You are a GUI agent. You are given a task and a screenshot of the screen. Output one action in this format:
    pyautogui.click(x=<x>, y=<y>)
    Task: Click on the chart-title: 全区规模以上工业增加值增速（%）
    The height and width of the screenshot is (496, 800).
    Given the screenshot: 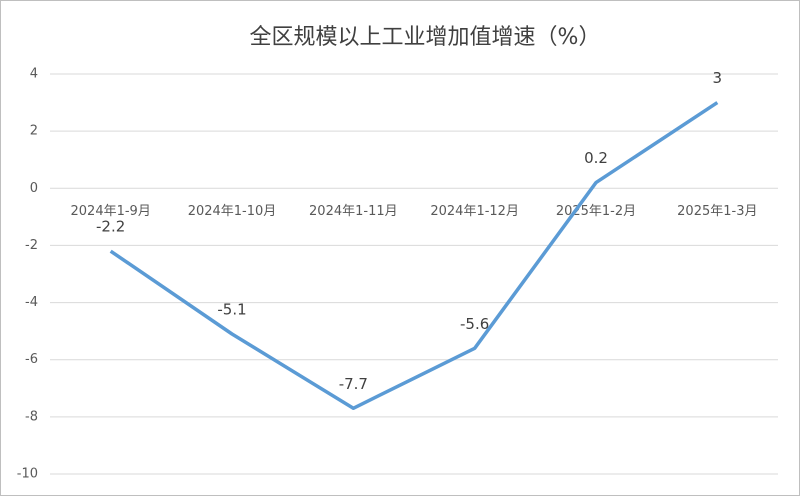 What is the action you would take?
    pyautogui.click(x=425, y=37)
    